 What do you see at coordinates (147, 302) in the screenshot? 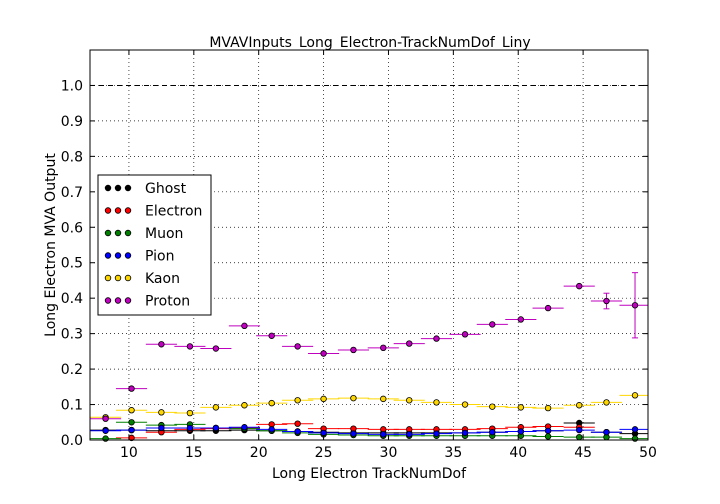
I see `legend-entry-proton: Proton` at bounding box center [147, 302].